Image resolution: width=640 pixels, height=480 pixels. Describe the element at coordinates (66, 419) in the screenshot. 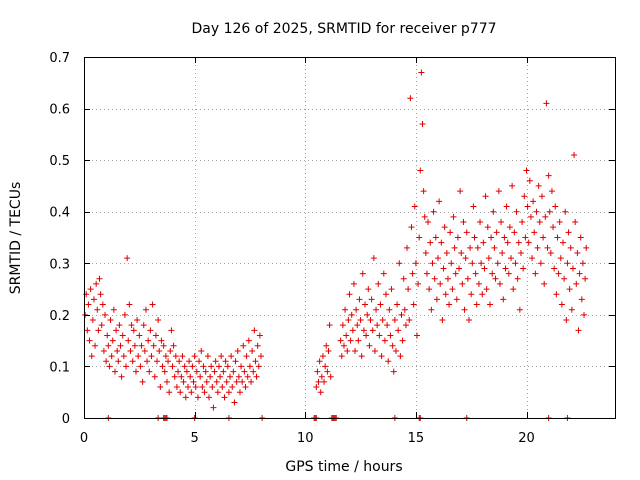

I see `y-tick-label: 0` at that location.